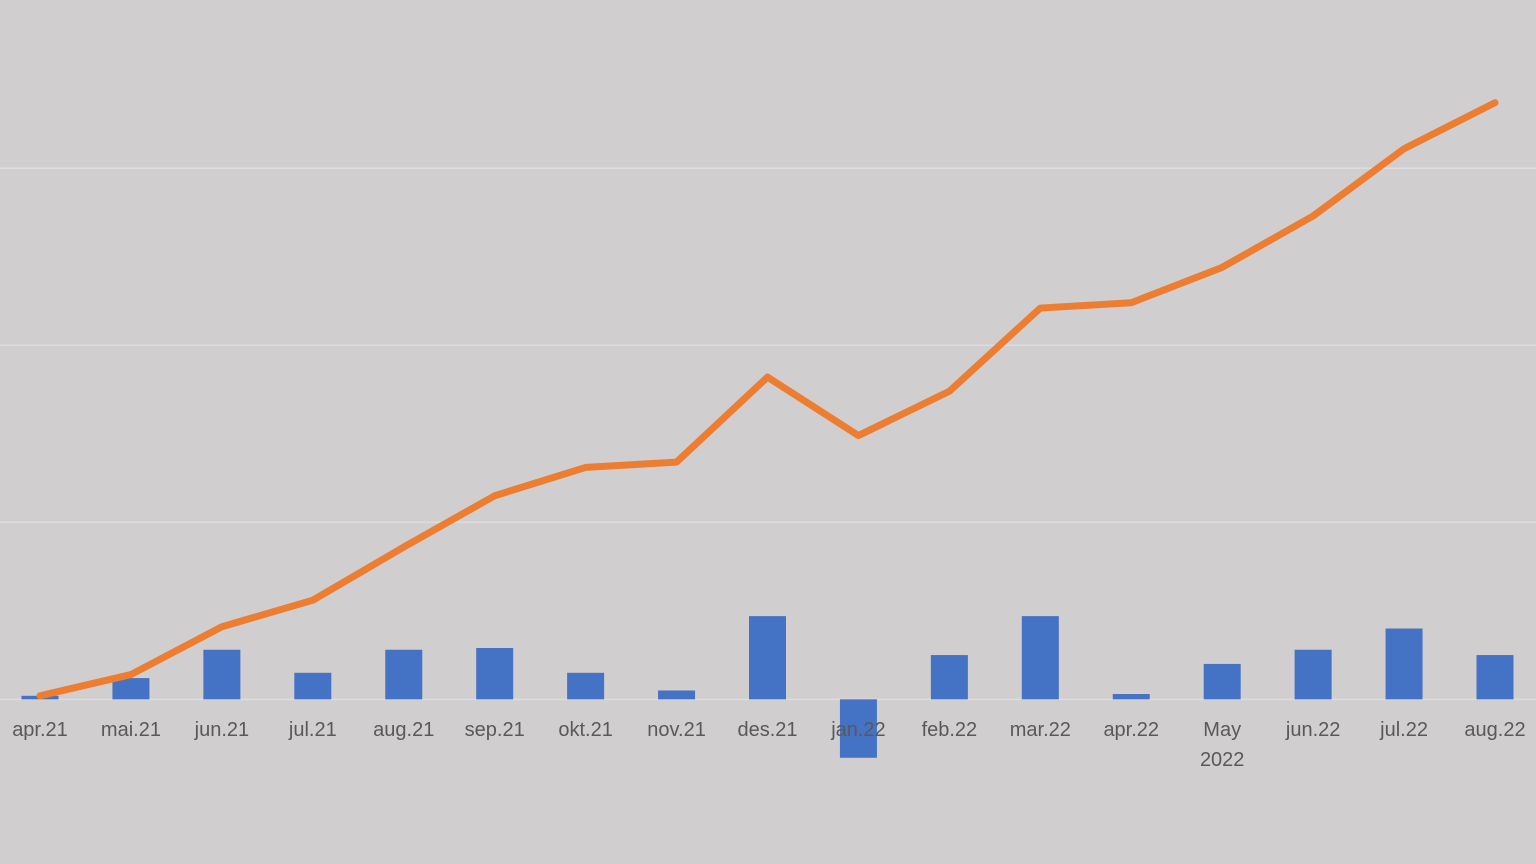 The height and width of the screenshot is (864, 1536). Describe the element at coordinates (1313, 730) in the screenshot. I see `x-tick-label: jun.22` at that location.